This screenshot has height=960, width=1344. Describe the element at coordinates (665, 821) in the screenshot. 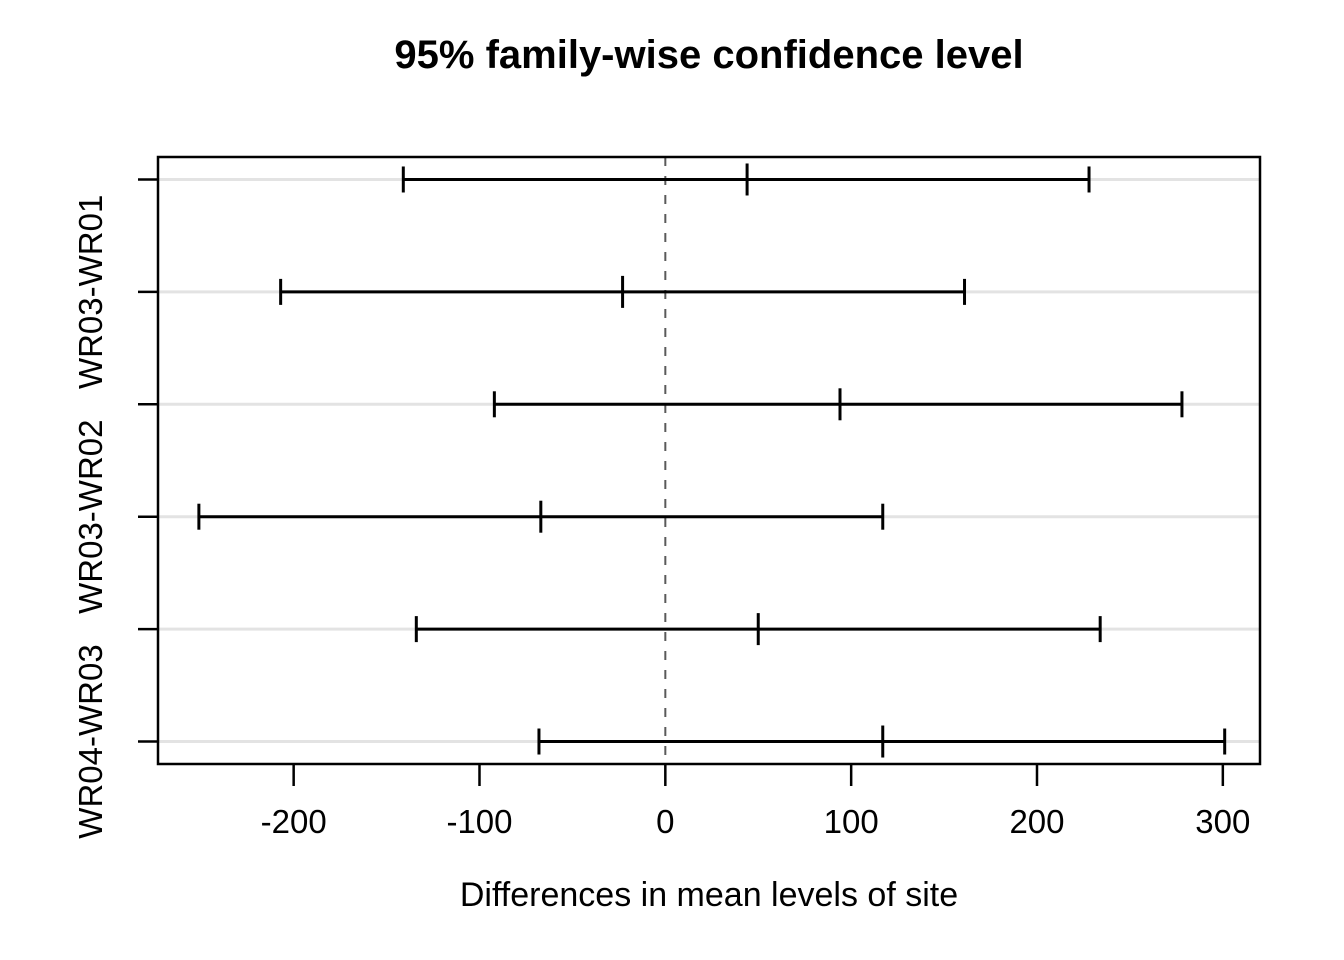

I see `x-tick-label: 0` at that location.